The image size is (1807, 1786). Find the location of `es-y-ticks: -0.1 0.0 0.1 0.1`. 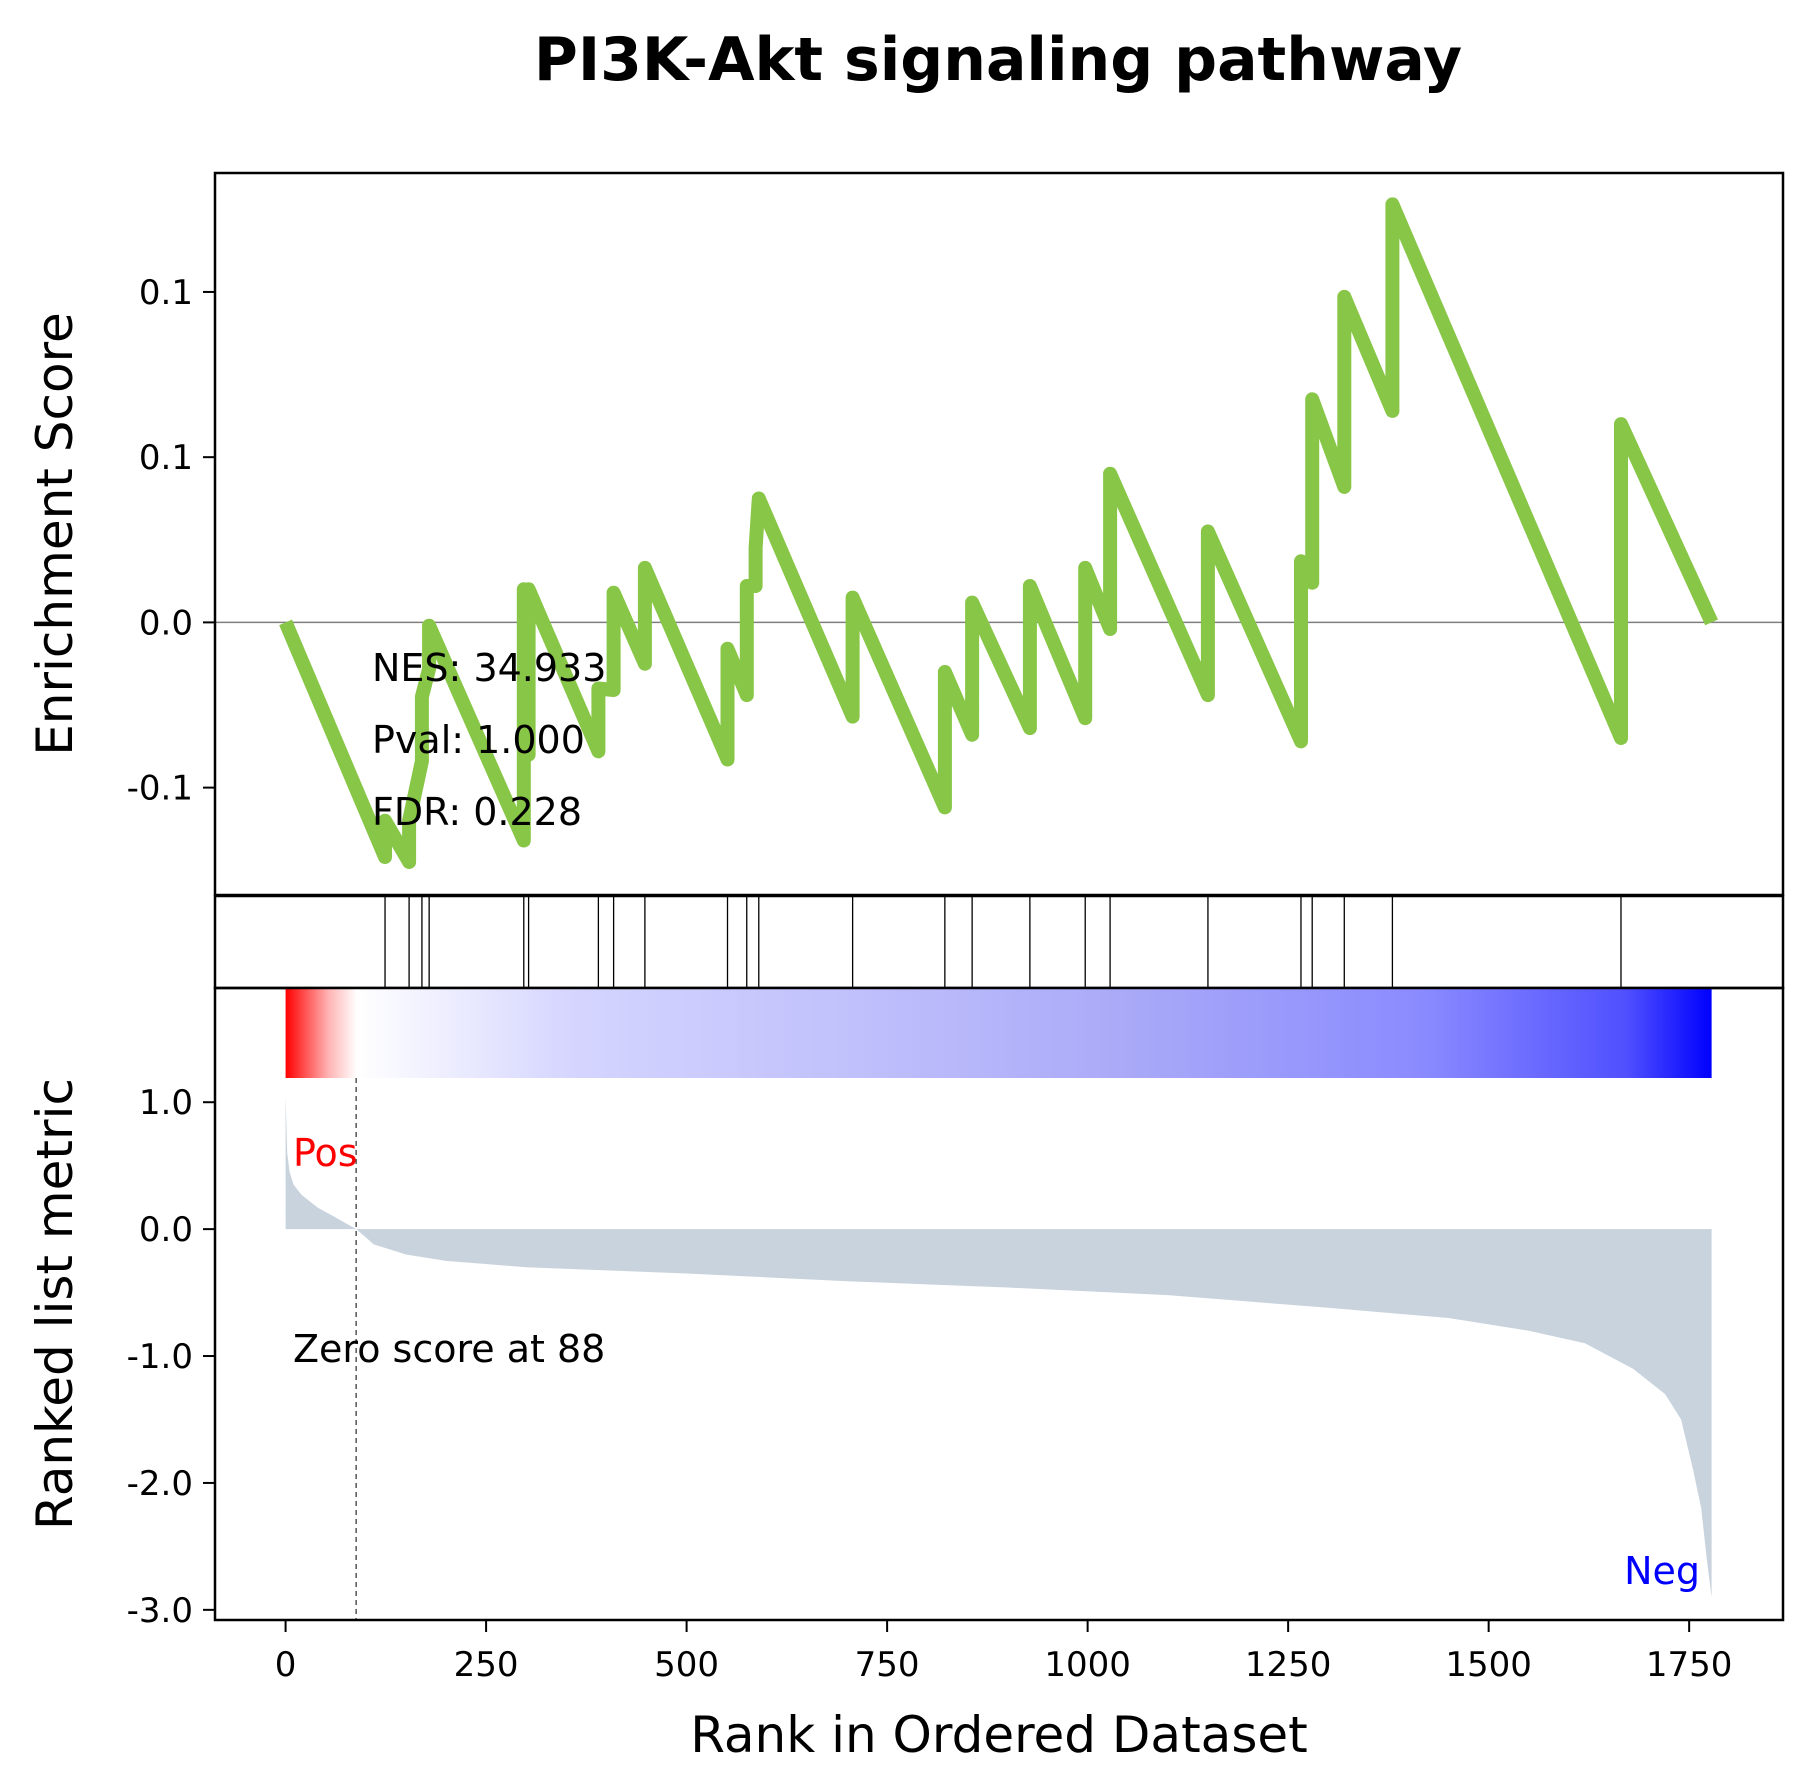

es-y-ticks: -0.1 0.0 0.1 0.1 is located at coordinates (171, 541).